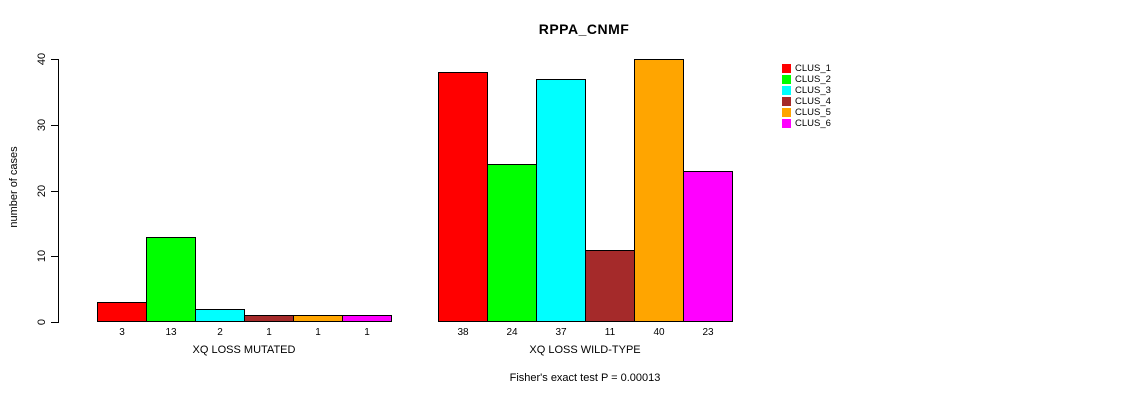 This screenshot has height=400, width=1140. What do you see at coordinates (42, 191) in the screenshot?
I see `y-axis-tick-label: 20` at bounding box center [42, 191].